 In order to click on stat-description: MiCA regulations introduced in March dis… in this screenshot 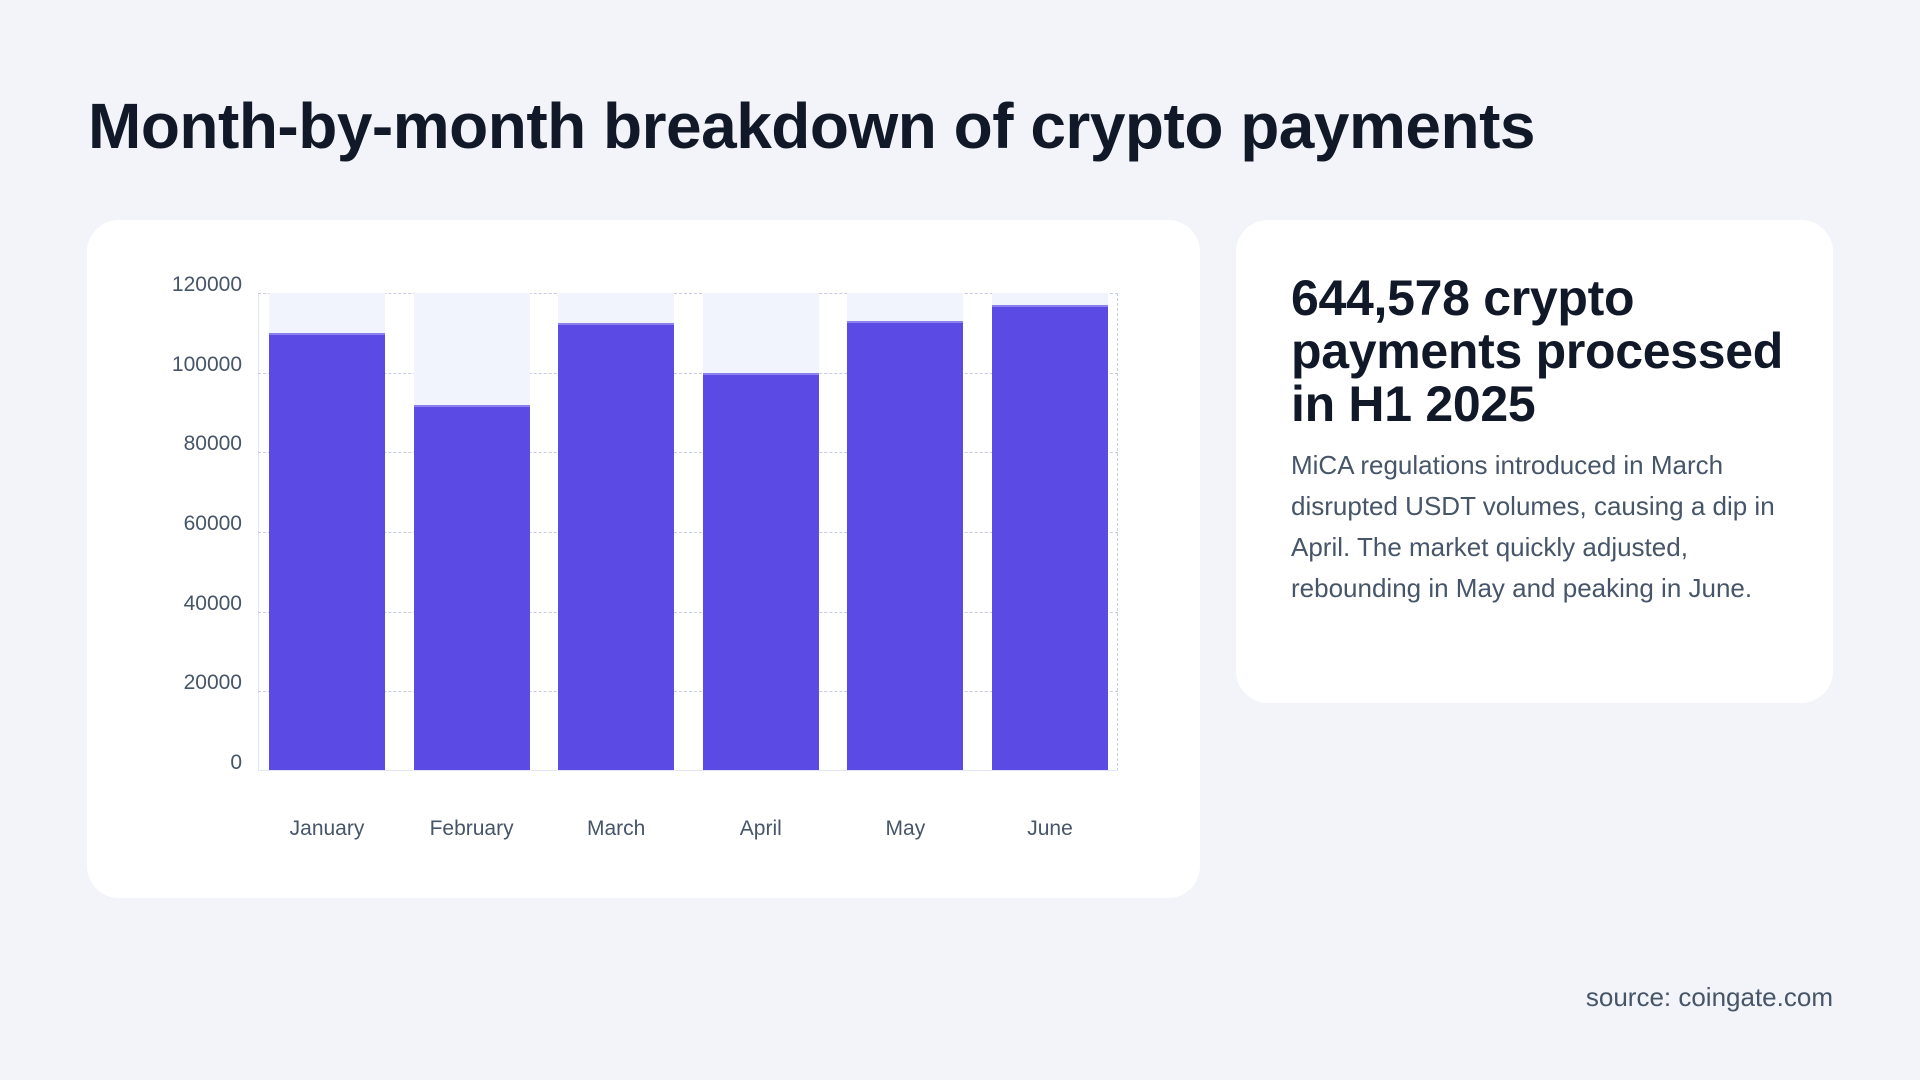, I will do `click(1533, 526)`.